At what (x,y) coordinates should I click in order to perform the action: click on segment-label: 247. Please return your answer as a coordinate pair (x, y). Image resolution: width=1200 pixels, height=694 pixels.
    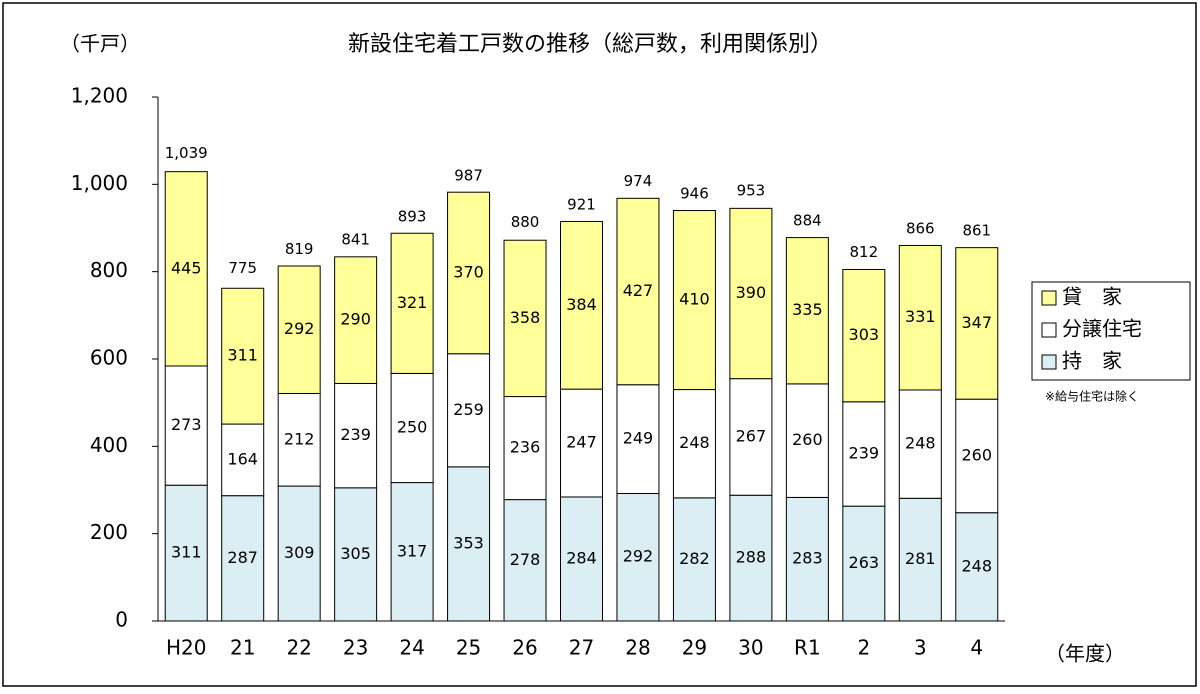
    Looking at the image, I should click on (581, 442).